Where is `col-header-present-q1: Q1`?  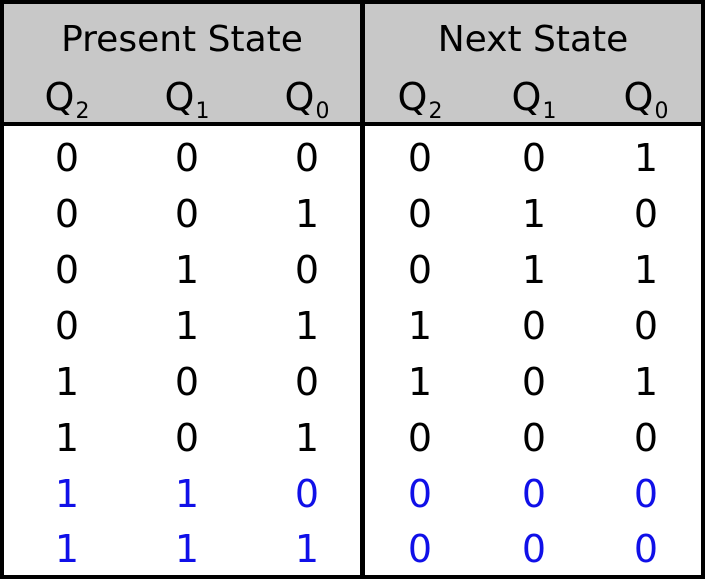 col-header-present-q1: Q1 is located at coordinates (187, 99).